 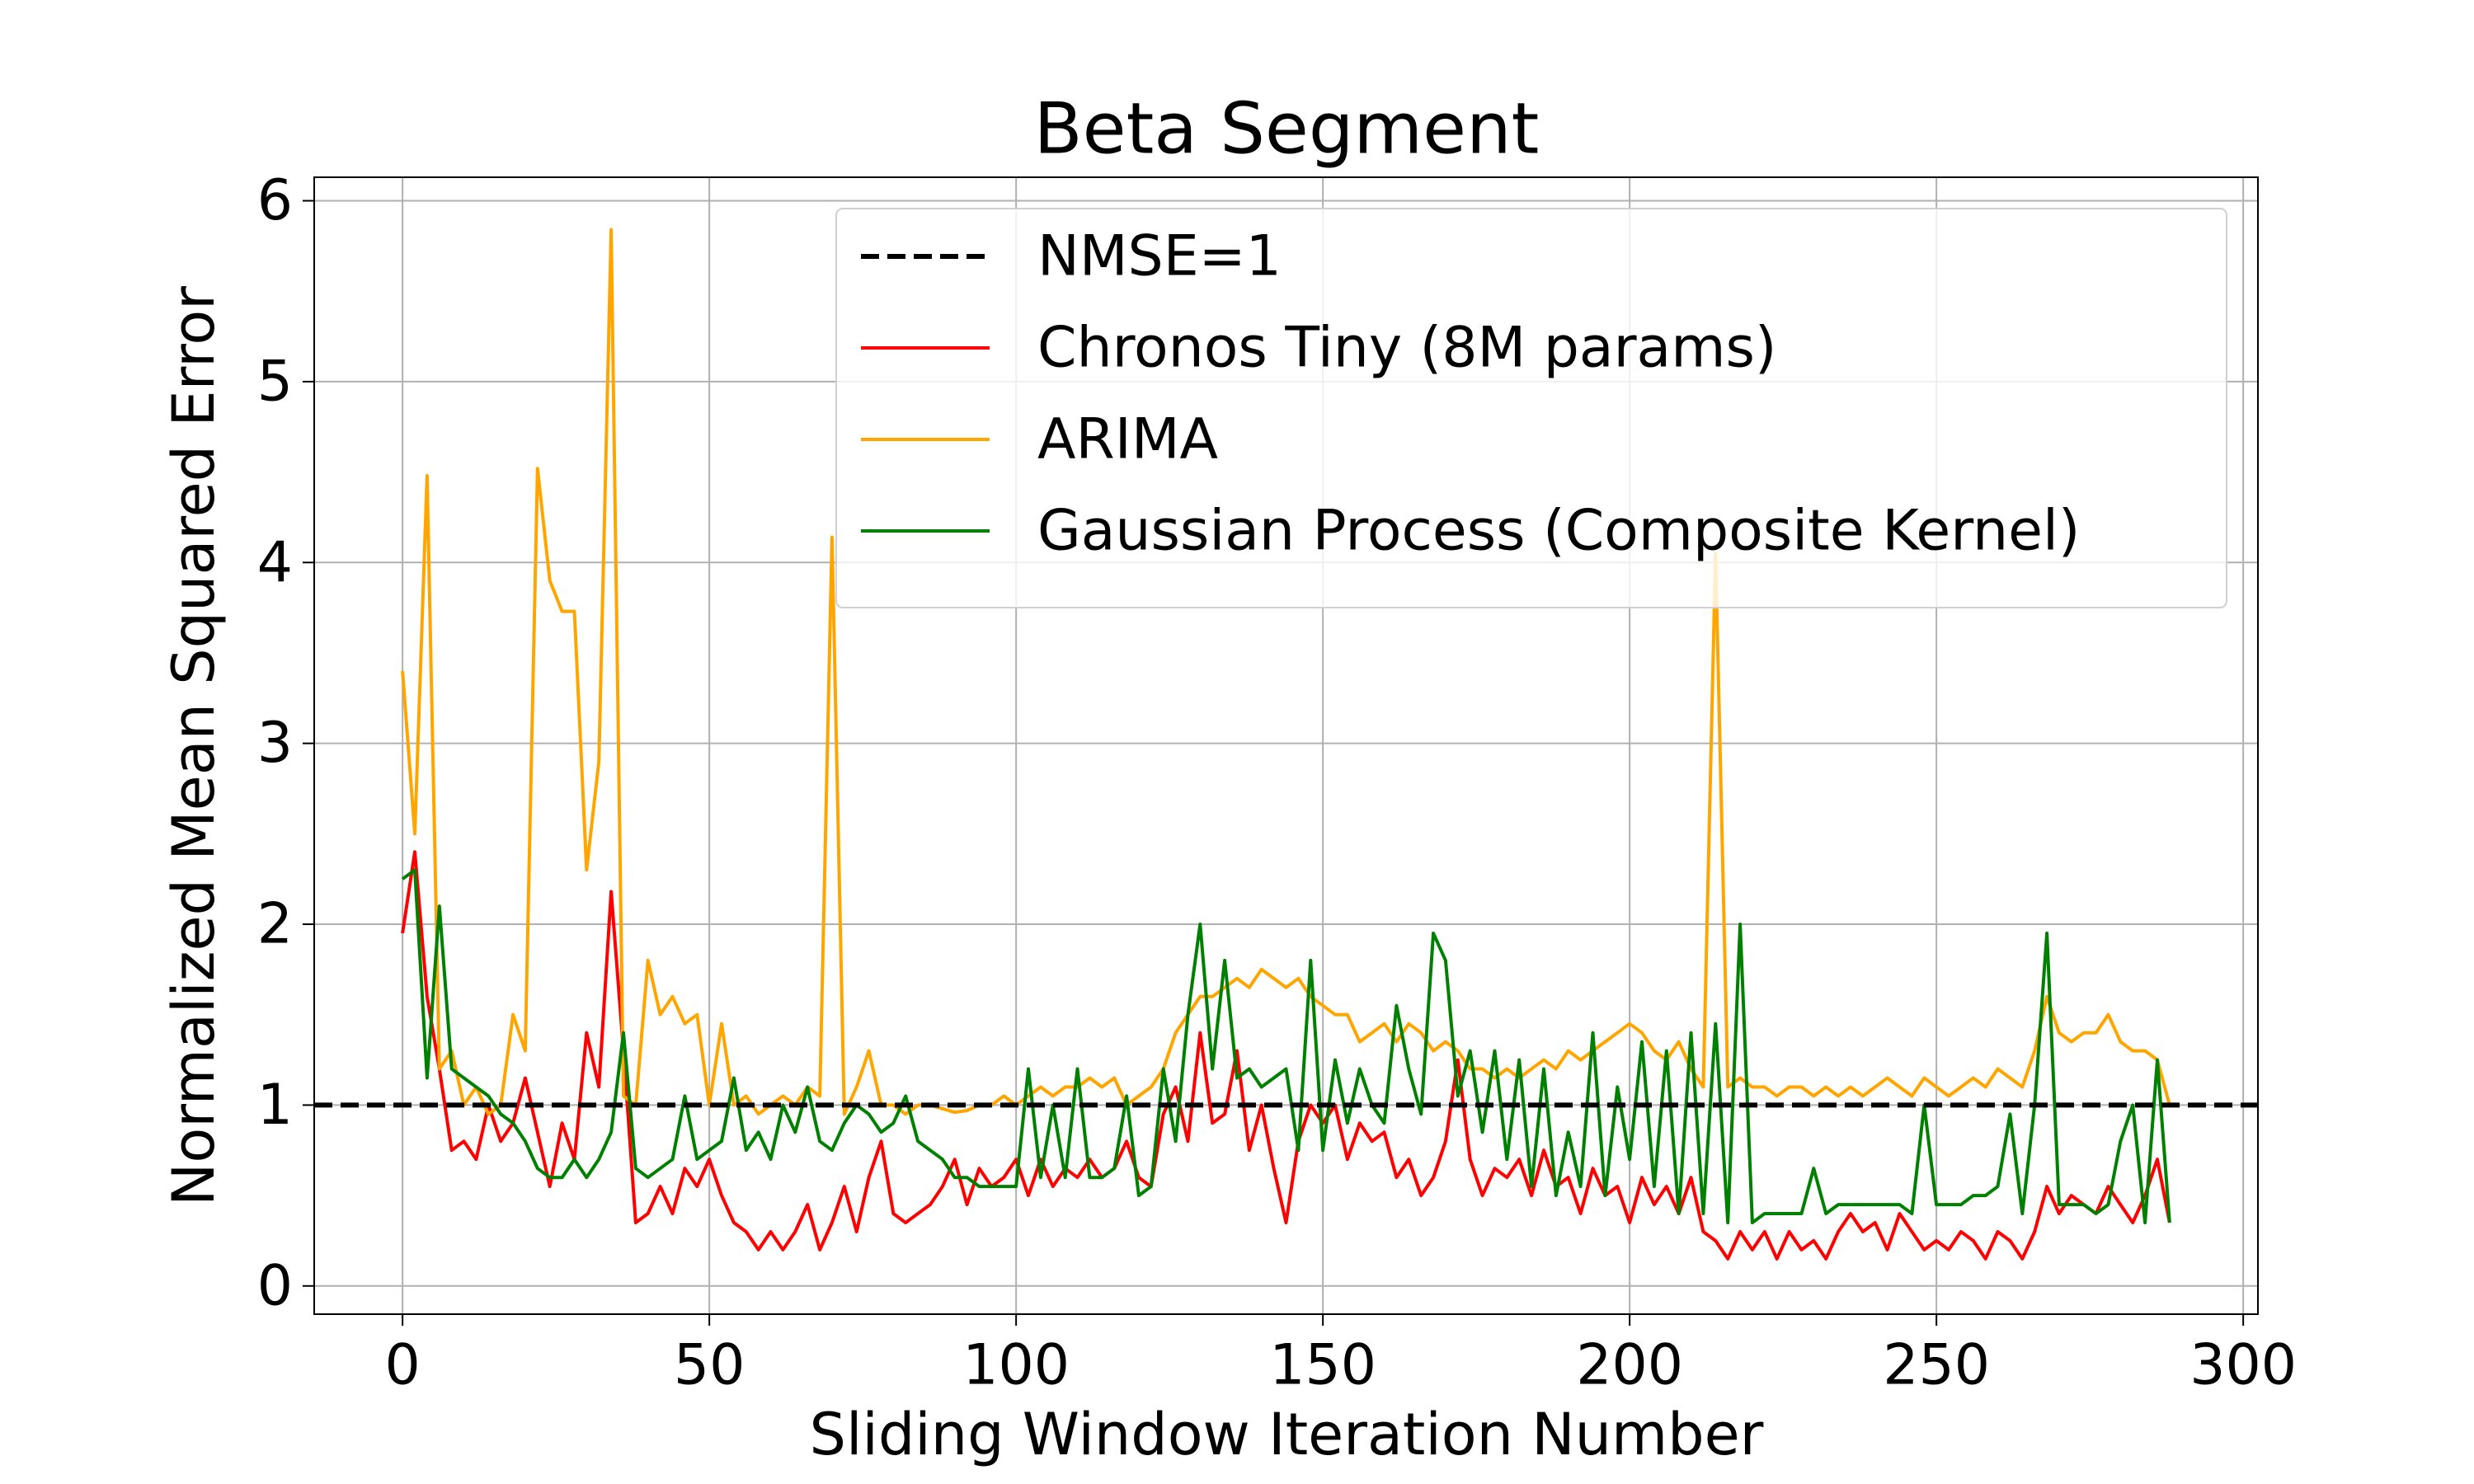 What do you see at coordinates (275, 562) in the screenshot?
I see `y-tick-label: 4` at bounding box center [275, 562].